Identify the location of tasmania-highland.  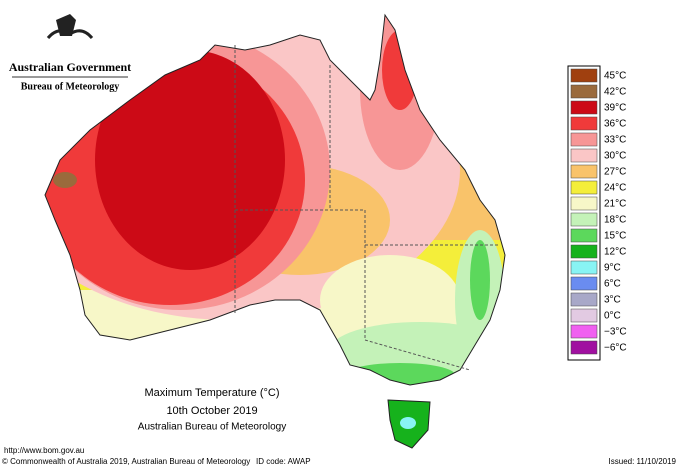
(408, 423).